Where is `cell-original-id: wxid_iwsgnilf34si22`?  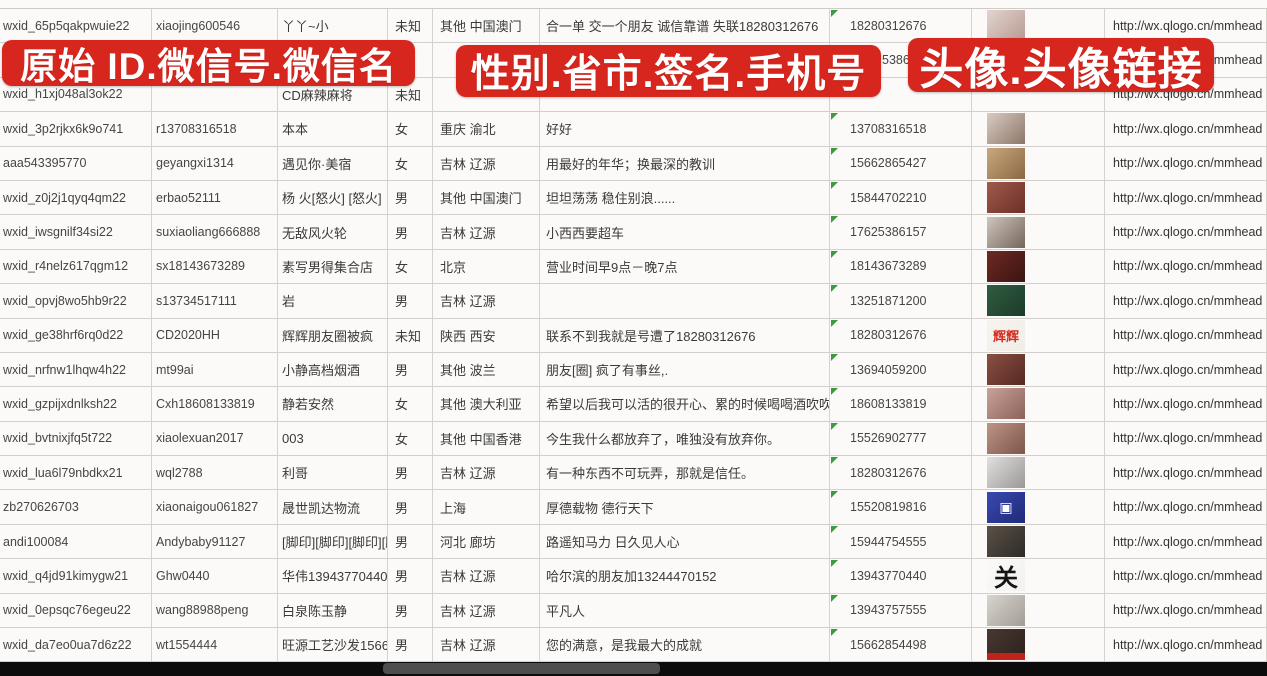 cell-original-id: wxid_iwsgnilf34si22 is located at coordinates (76, 232).